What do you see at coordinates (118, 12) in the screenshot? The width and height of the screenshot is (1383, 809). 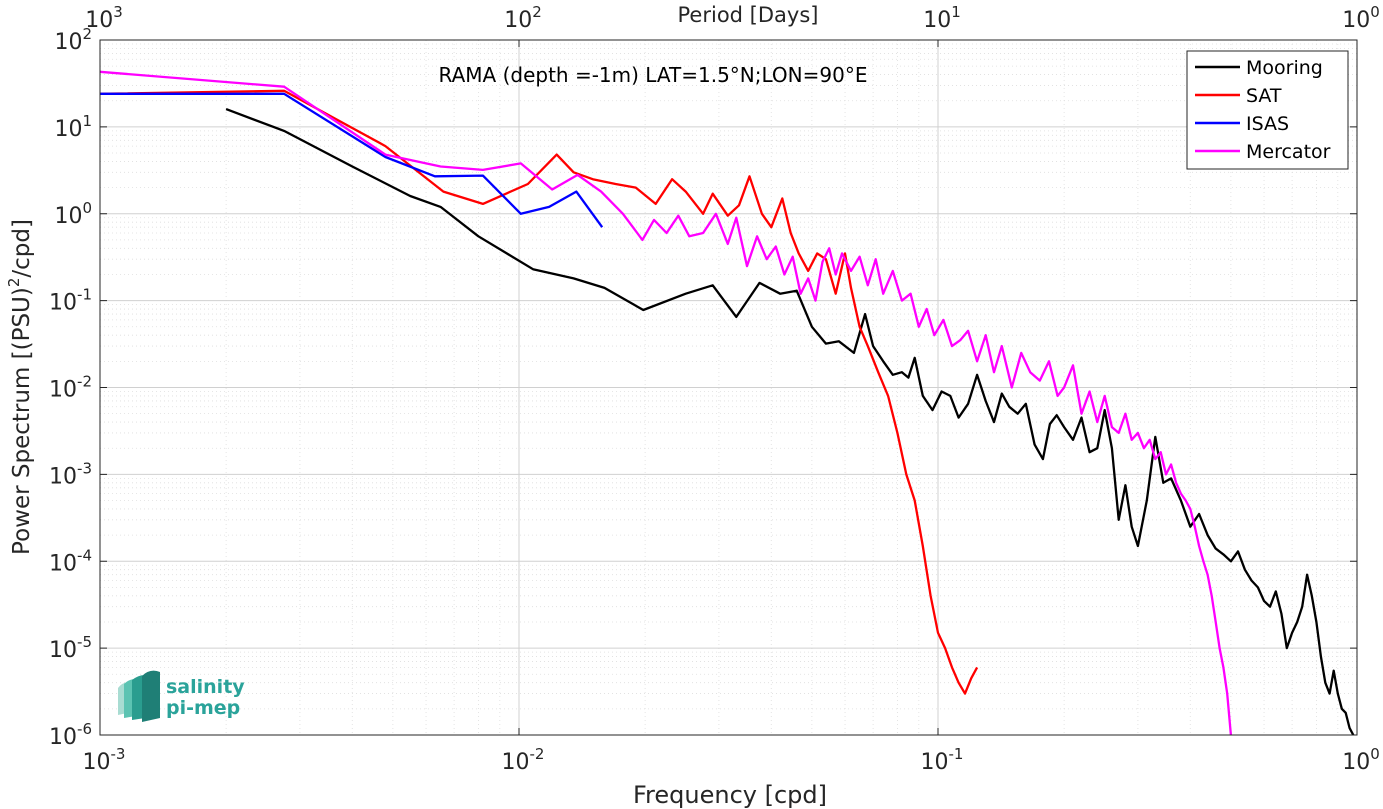 I see `top-tick-label-exp: 3` at bounding box center [118, 12].